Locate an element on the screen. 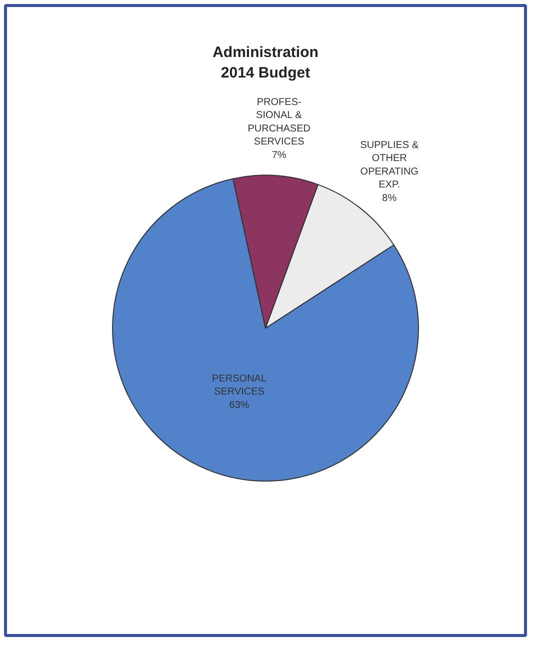  chart-title: Administration 2014 Budget is located at coordinates (265, 63).